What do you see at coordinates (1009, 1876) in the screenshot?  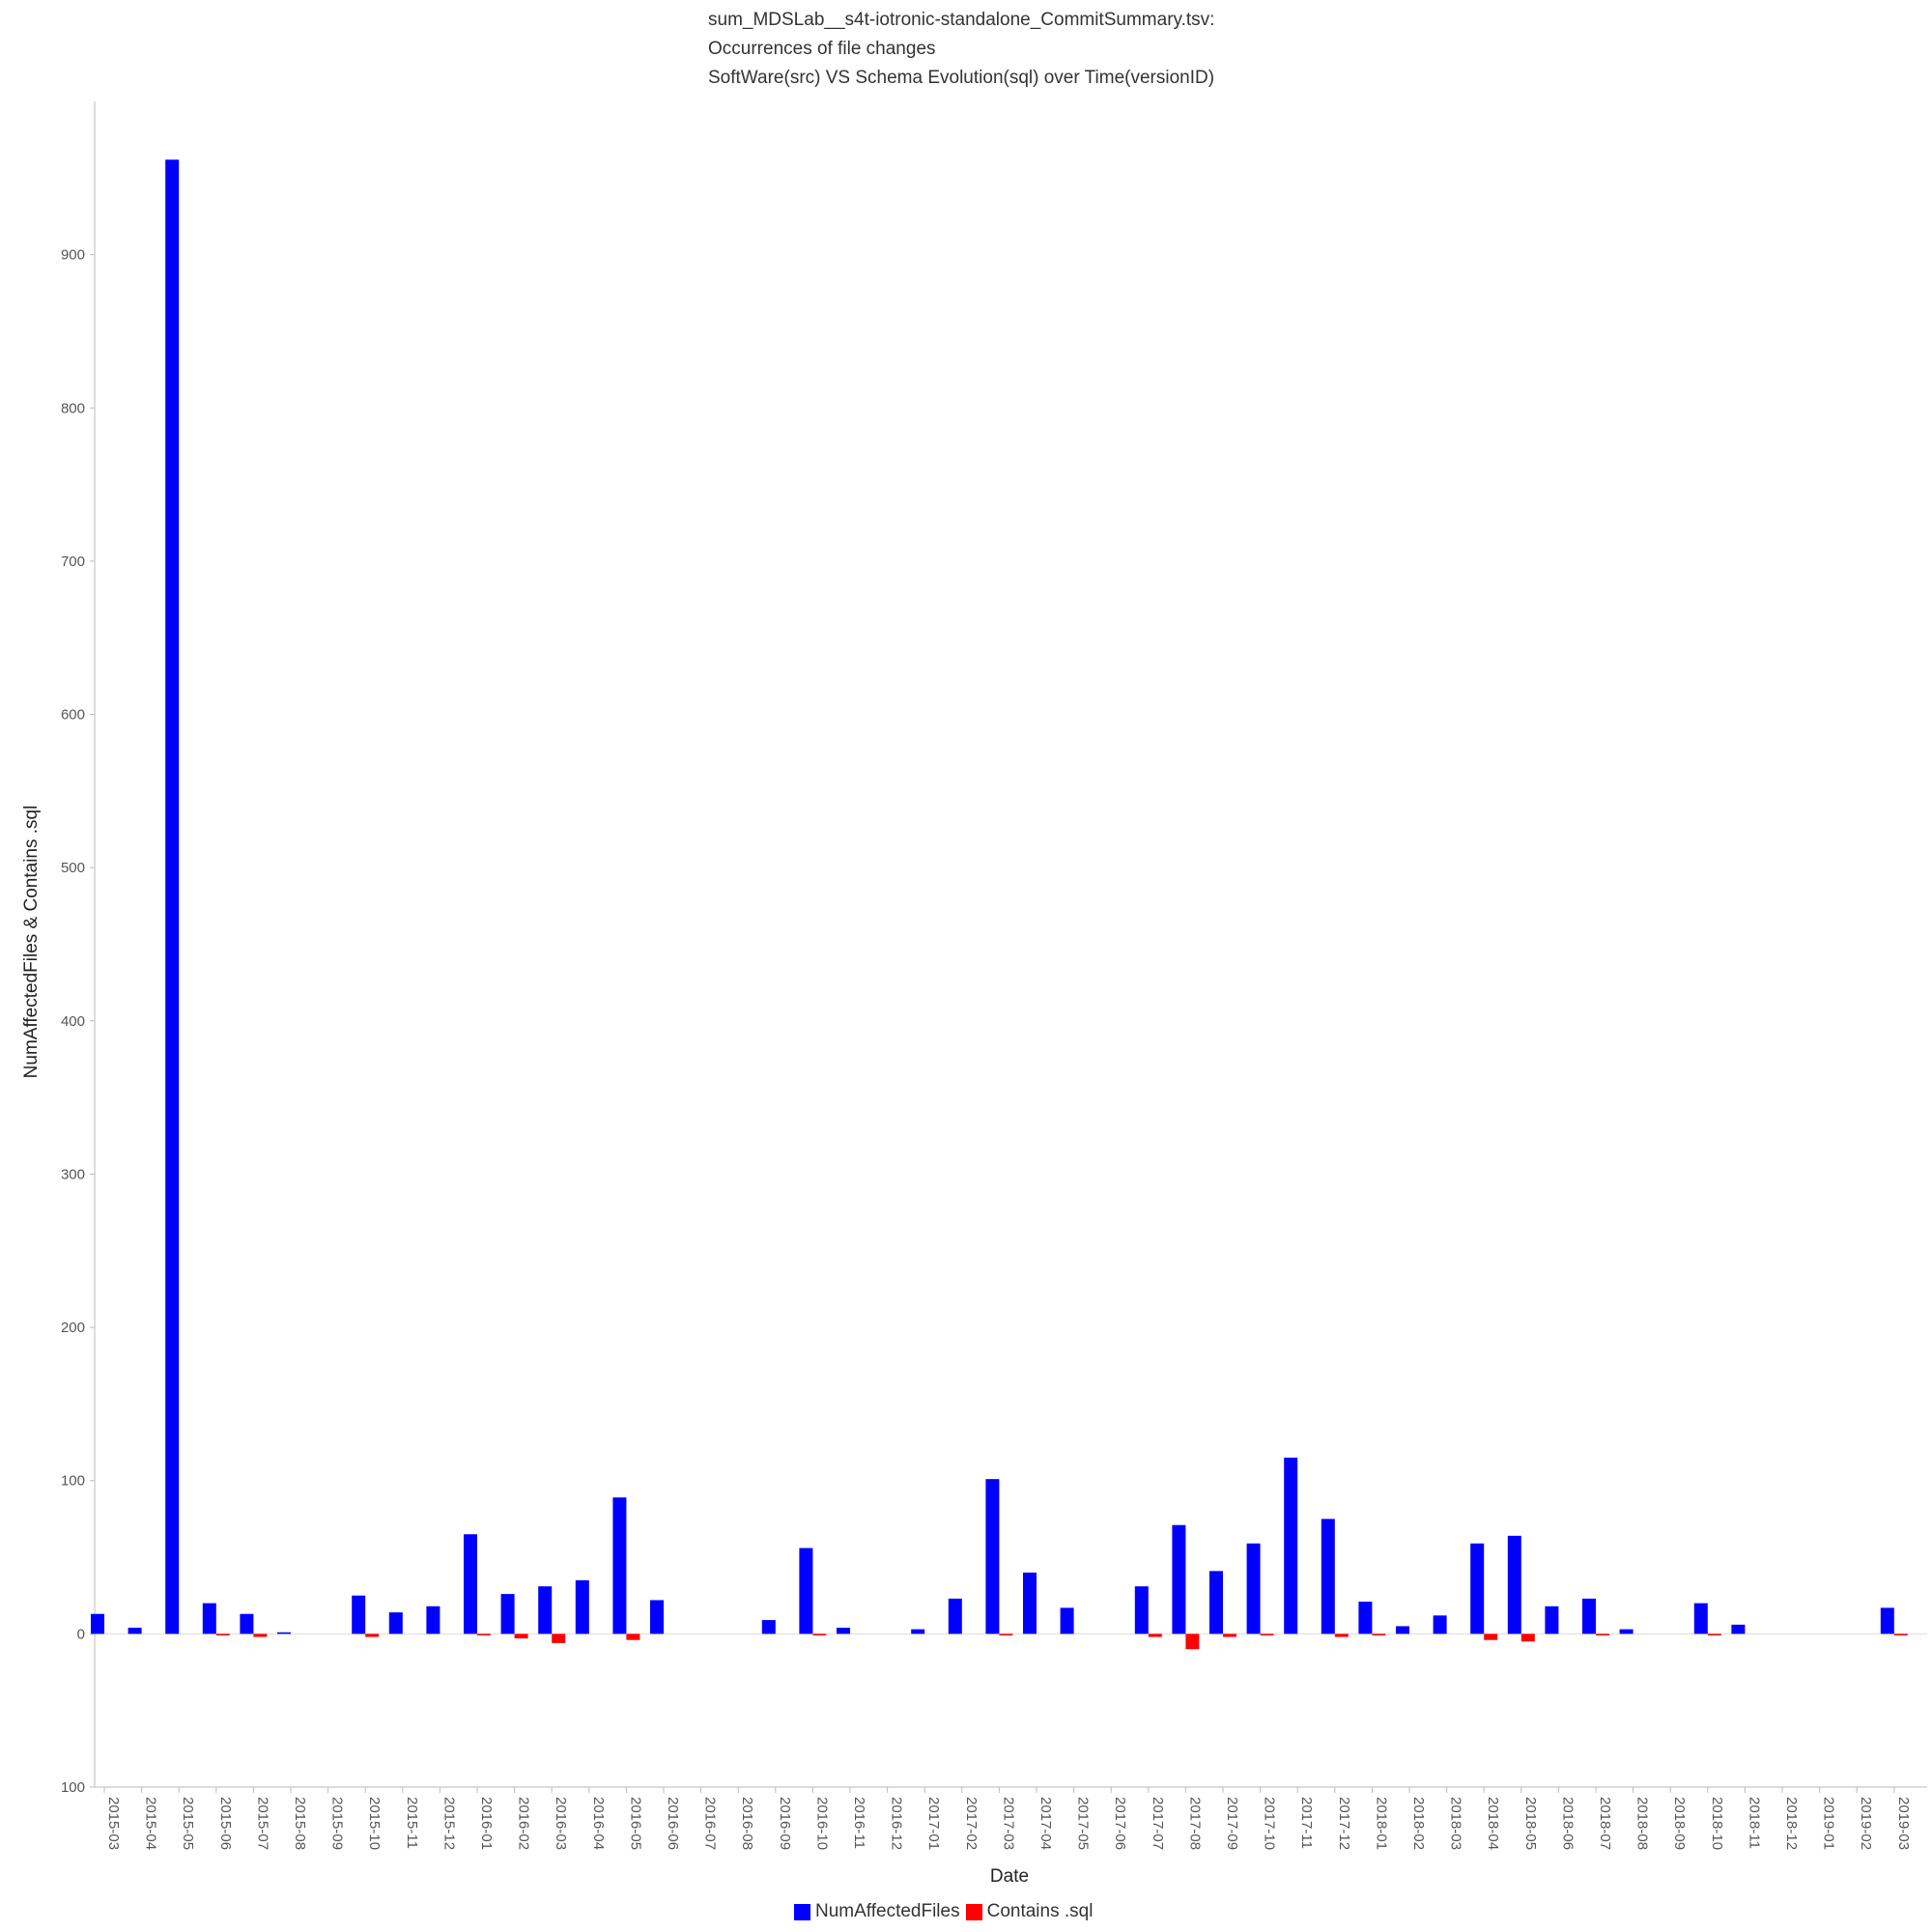 I see `x-axis-title: Date` at bounding box center [1009, 1876].